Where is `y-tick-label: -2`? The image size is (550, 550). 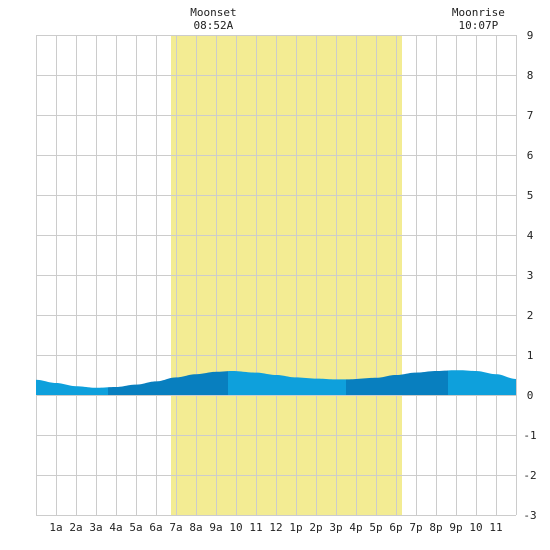 y-tick-label: -2 is located at coordinates (529, 475).